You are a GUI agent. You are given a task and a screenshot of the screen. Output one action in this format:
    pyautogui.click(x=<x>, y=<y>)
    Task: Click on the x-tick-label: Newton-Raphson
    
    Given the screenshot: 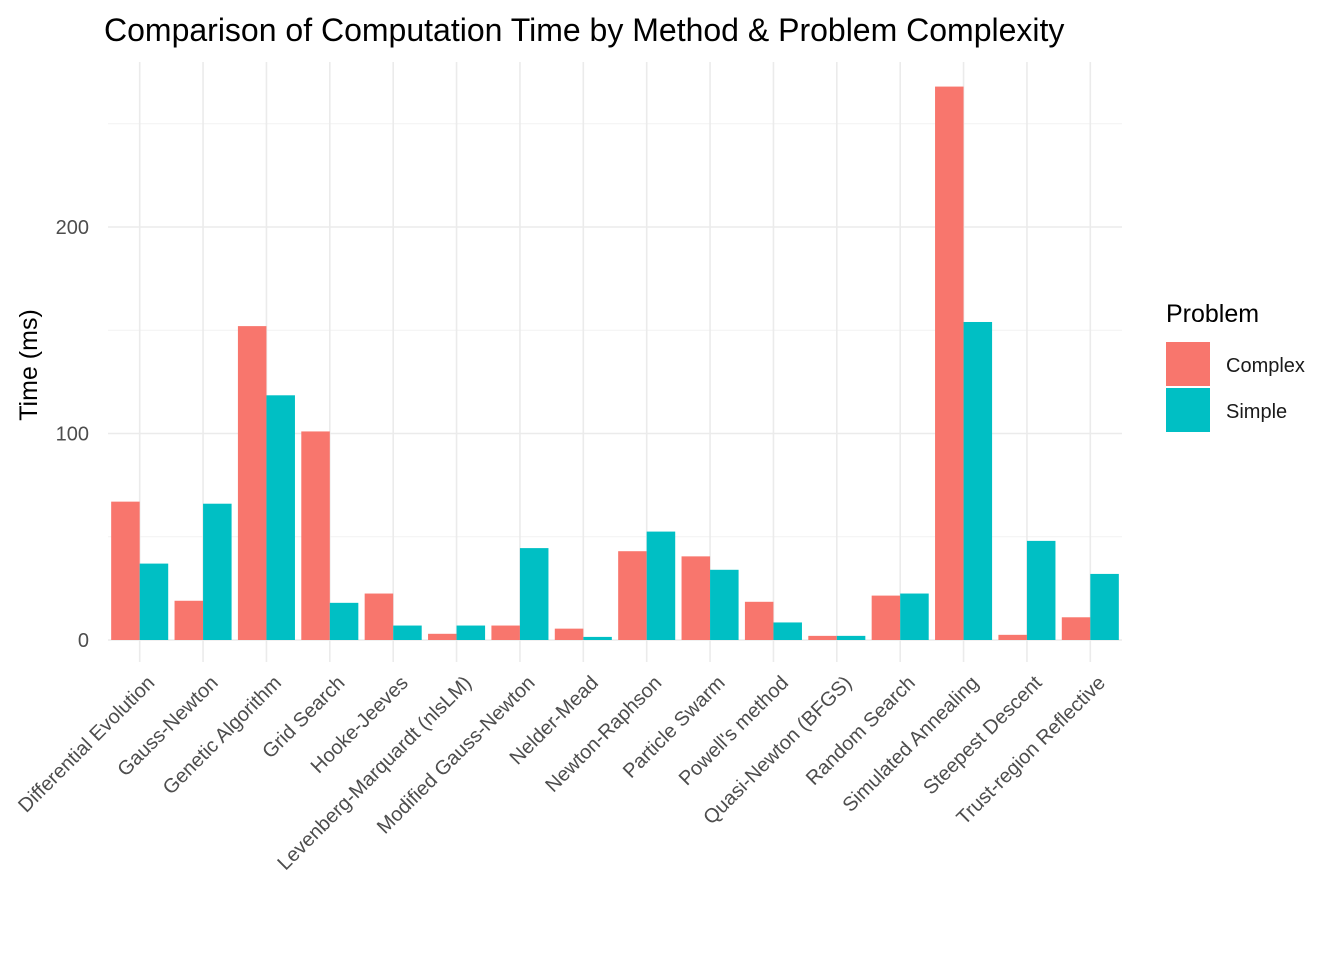 What is the action you would take?
    pyautogui.click(x=603, y=734)
    